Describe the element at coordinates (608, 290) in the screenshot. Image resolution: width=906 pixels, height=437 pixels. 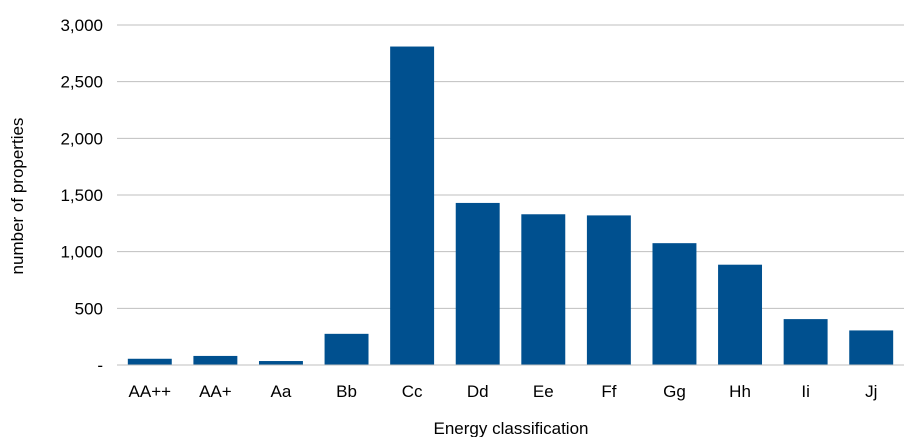
I see `bar-ff` at that location.